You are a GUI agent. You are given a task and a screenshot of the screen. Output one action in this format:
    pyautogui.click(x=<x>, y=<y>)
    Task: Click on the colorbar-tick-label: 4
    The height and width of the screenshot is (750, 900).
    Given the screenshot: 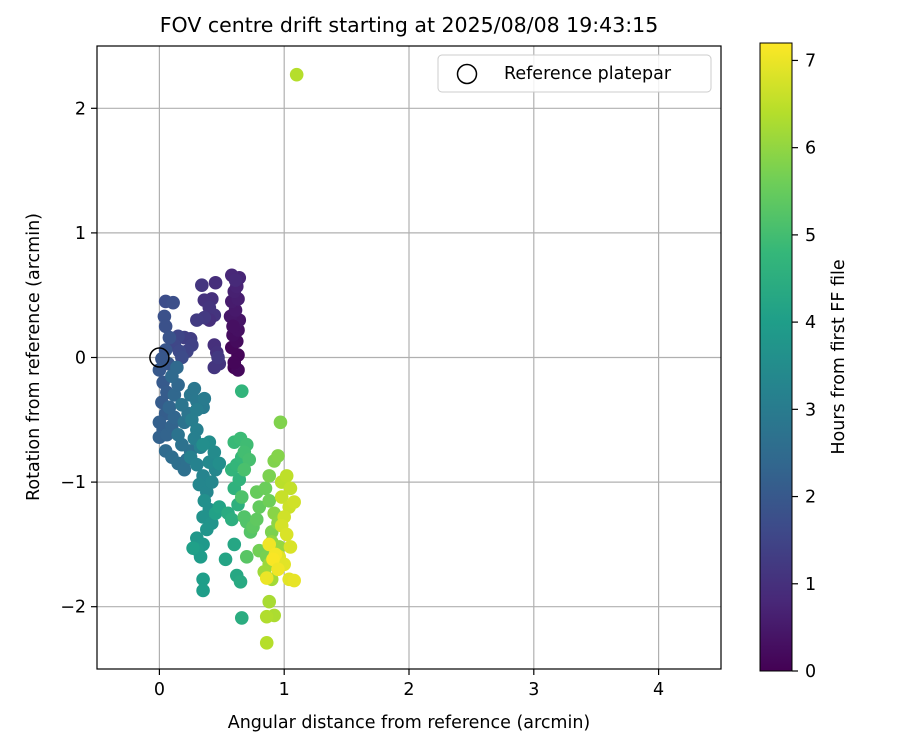 What is the action you would take?
    pyautogui.click(x=810, y=323)
    